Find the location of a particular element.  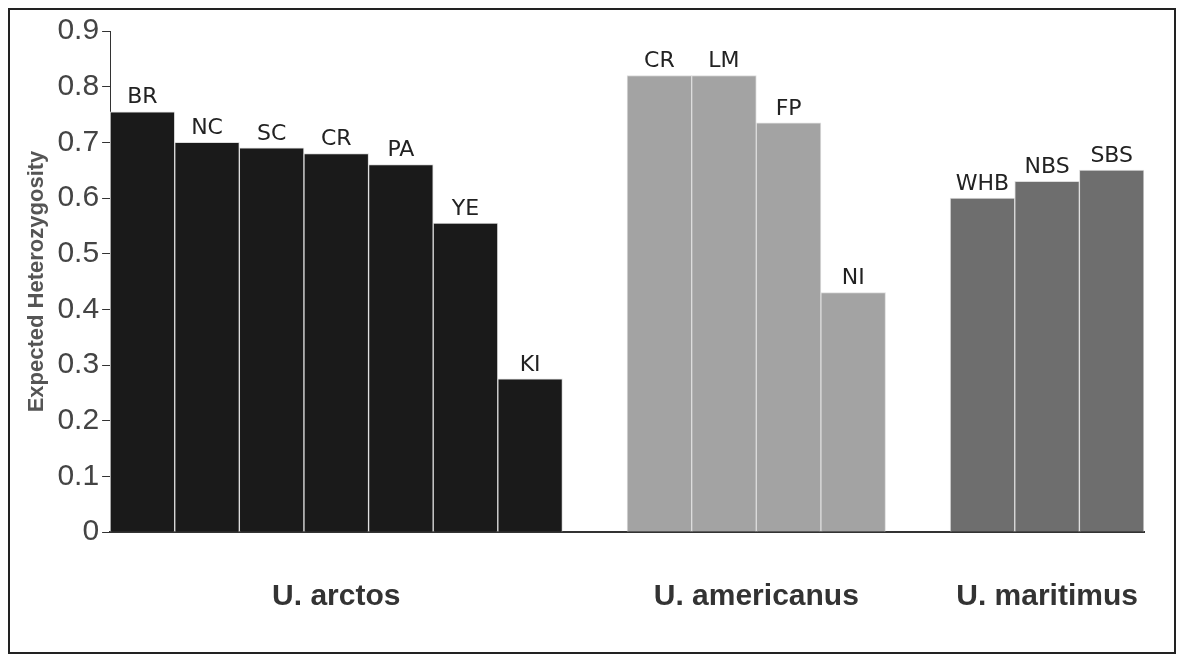

y-tick-label: 0.6 is located at coordinates (78, 196).